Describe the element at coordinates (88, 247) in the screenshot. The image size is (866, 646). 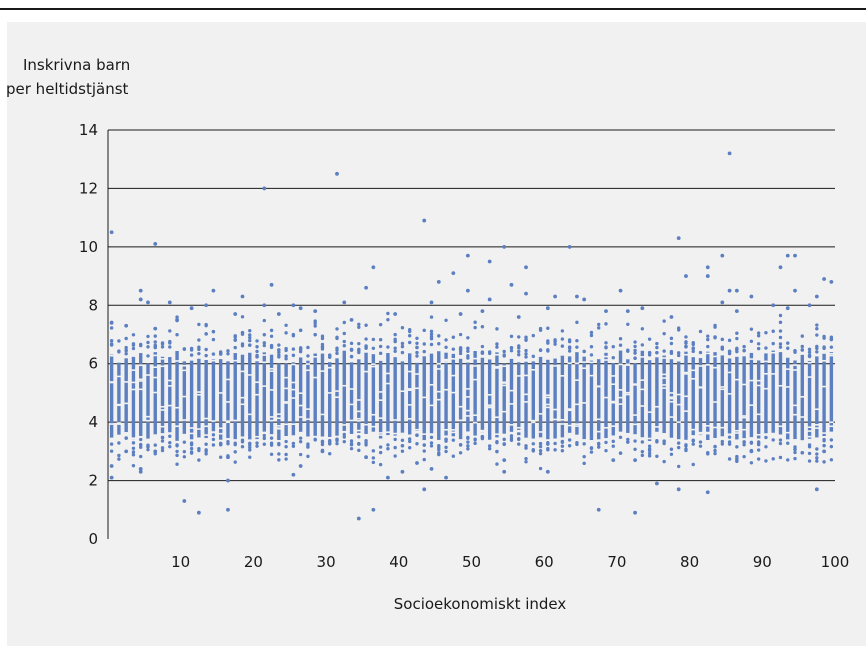
I see `y-tick-label-10: 10` at that location.